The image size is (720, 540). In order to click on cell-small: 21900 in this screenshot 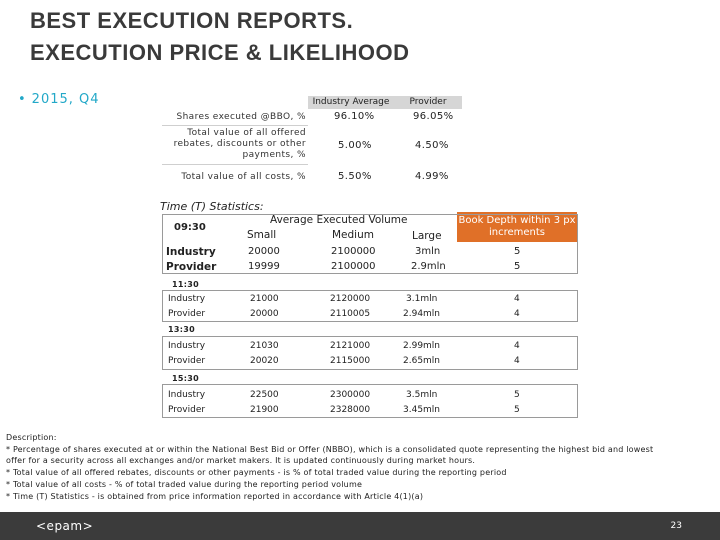, I will do `click(264, 410)`.